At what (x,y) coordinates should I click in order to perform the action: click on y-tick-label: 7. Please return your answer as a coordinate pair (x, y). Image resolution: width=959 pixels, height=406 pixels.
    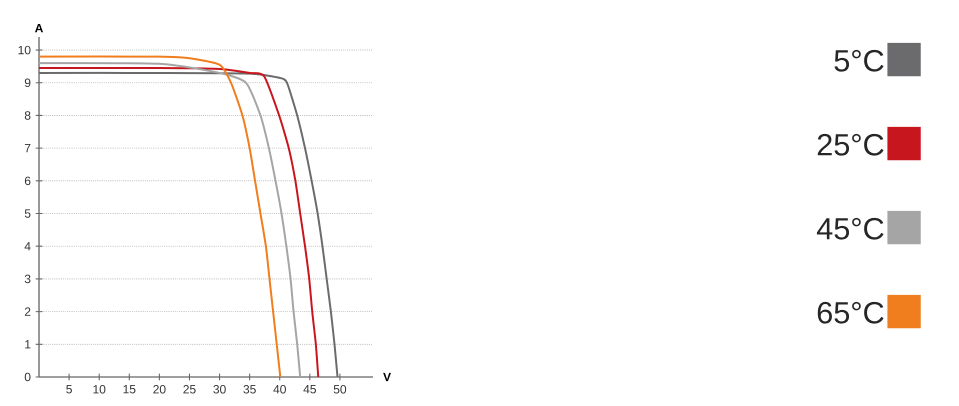
    Looking at the image, I should click on (27, 148).